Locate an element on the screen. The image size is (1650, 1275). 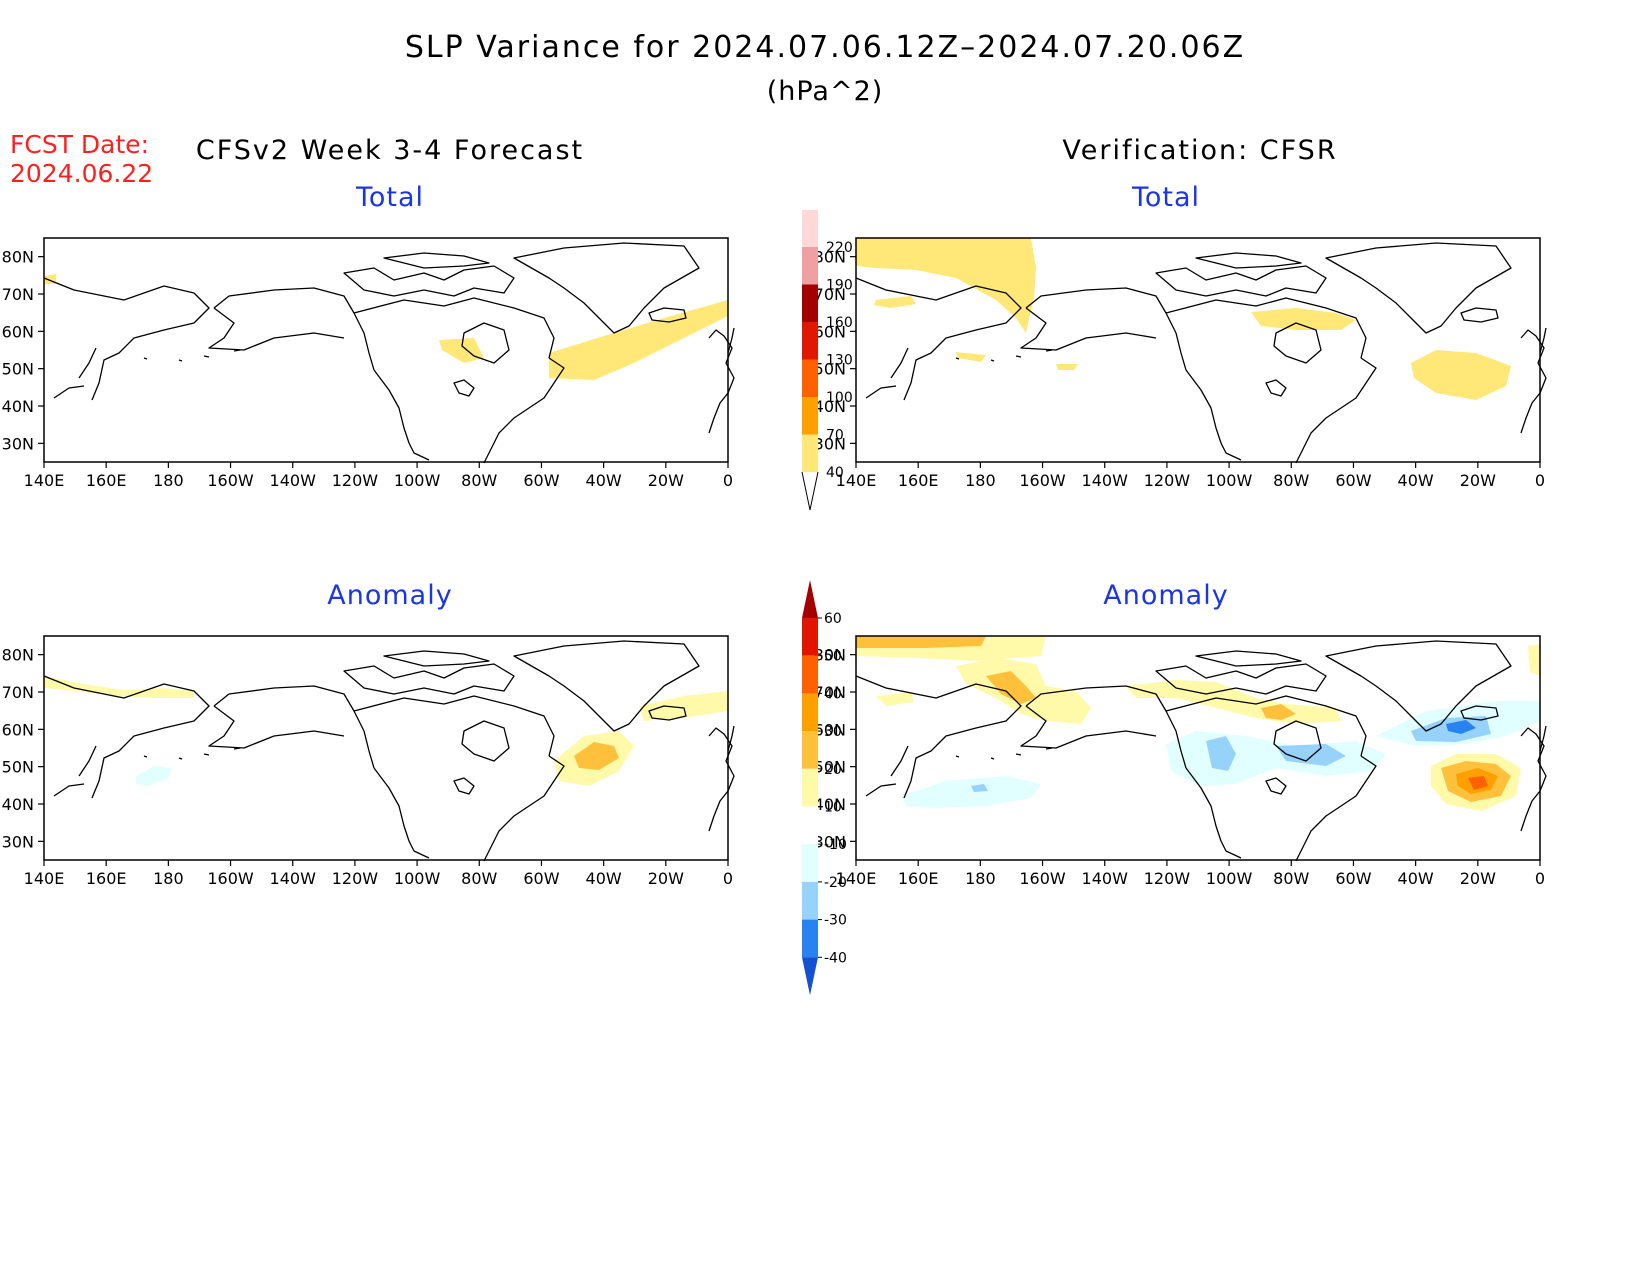
colorbar-label: -10 is located at coordinates (835, 845).